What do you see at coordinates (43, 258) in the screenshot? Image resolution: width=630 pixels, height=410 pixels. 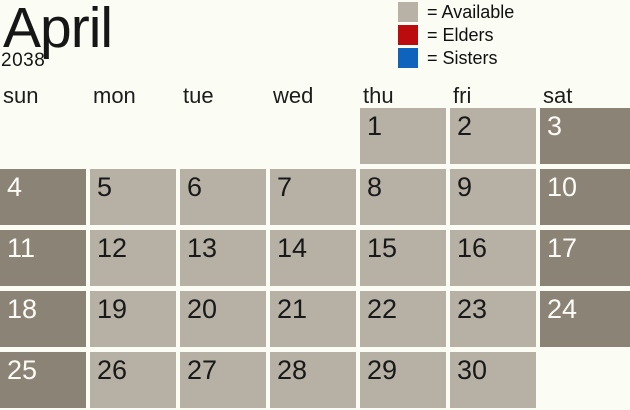 I see `day-cell-11: 11` at bounding box center [43, 258].